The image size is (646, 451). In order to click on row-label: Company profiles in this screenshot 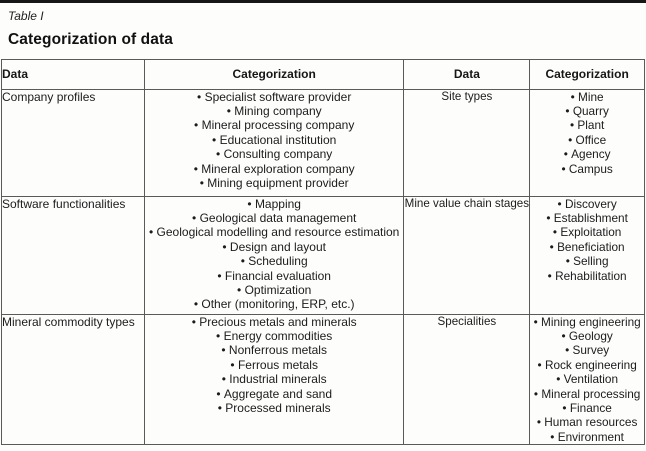, I will do `click(49, 96)`.